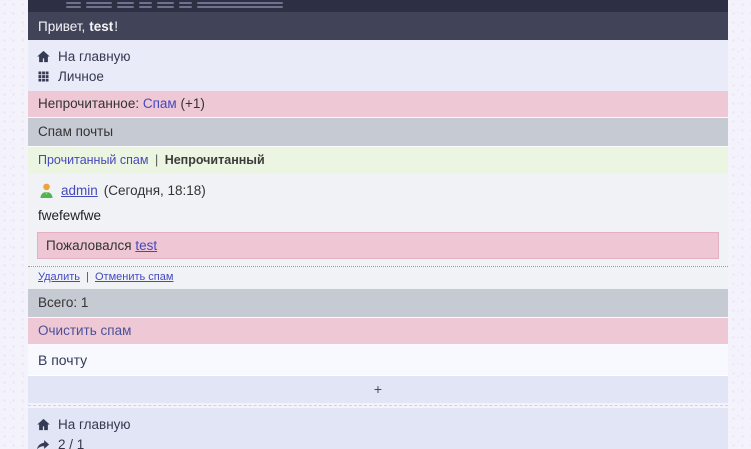 The height and width of the screenshot is (449, 751). I want to click on apps-grid-icon, so click(43, 76).